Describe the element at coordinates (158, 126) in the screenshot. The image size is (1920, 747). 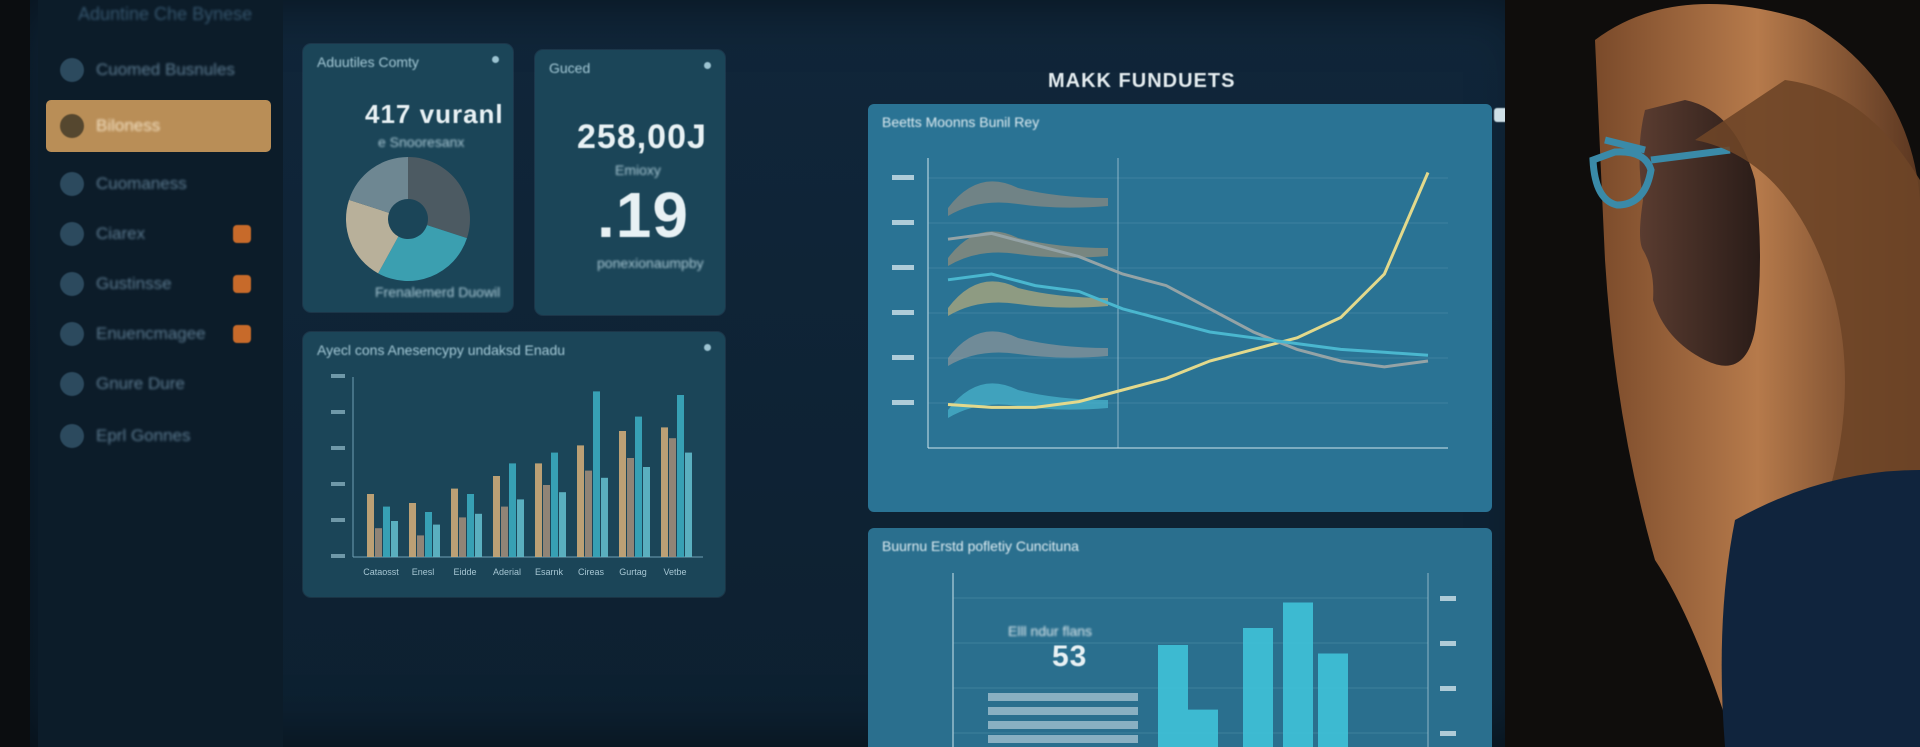
I see `sidebar-item: Biloness` at that location.